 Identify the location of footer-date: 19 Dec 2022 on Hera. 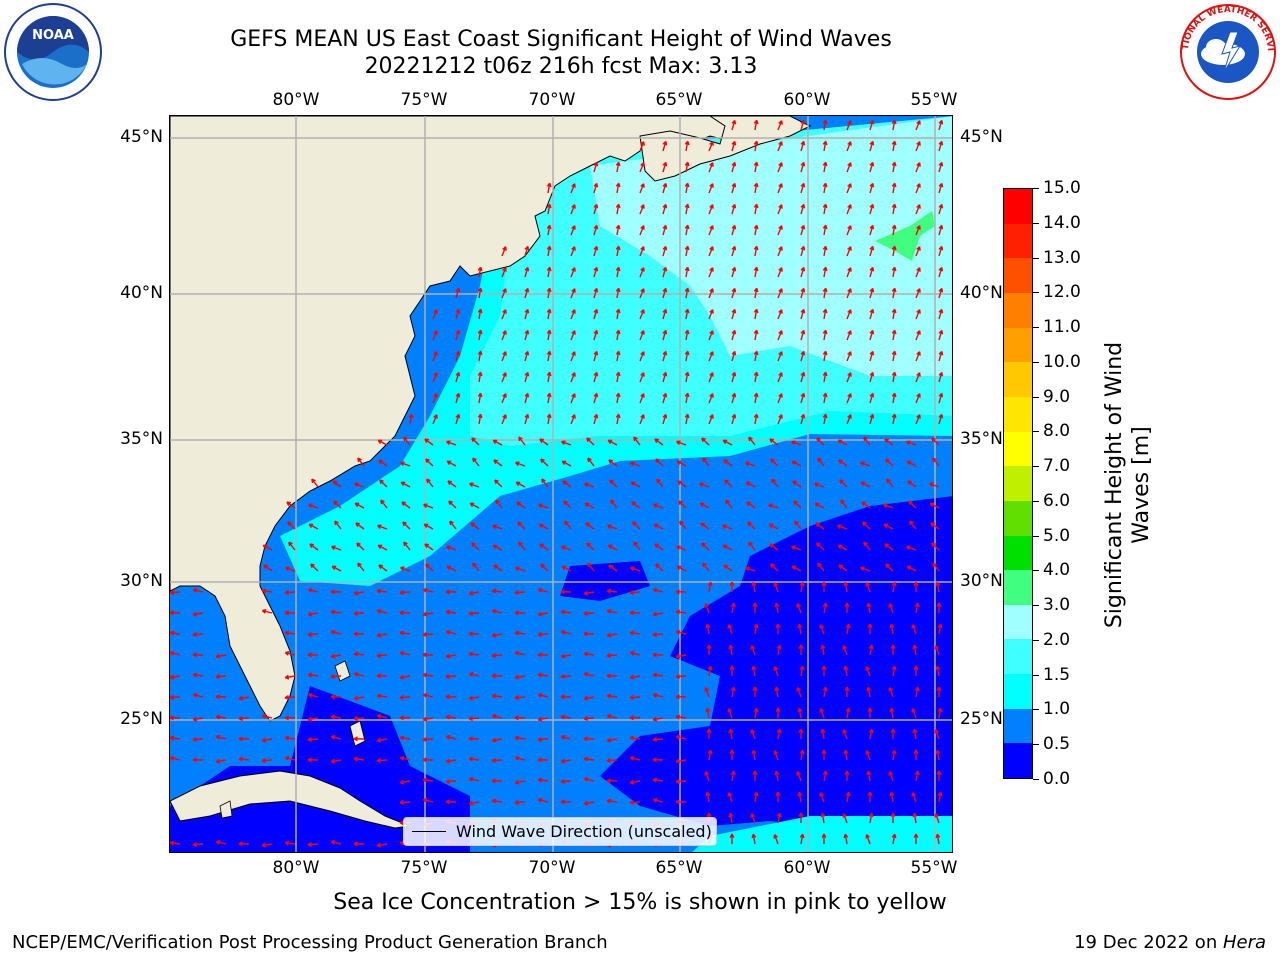
(1170, 942).